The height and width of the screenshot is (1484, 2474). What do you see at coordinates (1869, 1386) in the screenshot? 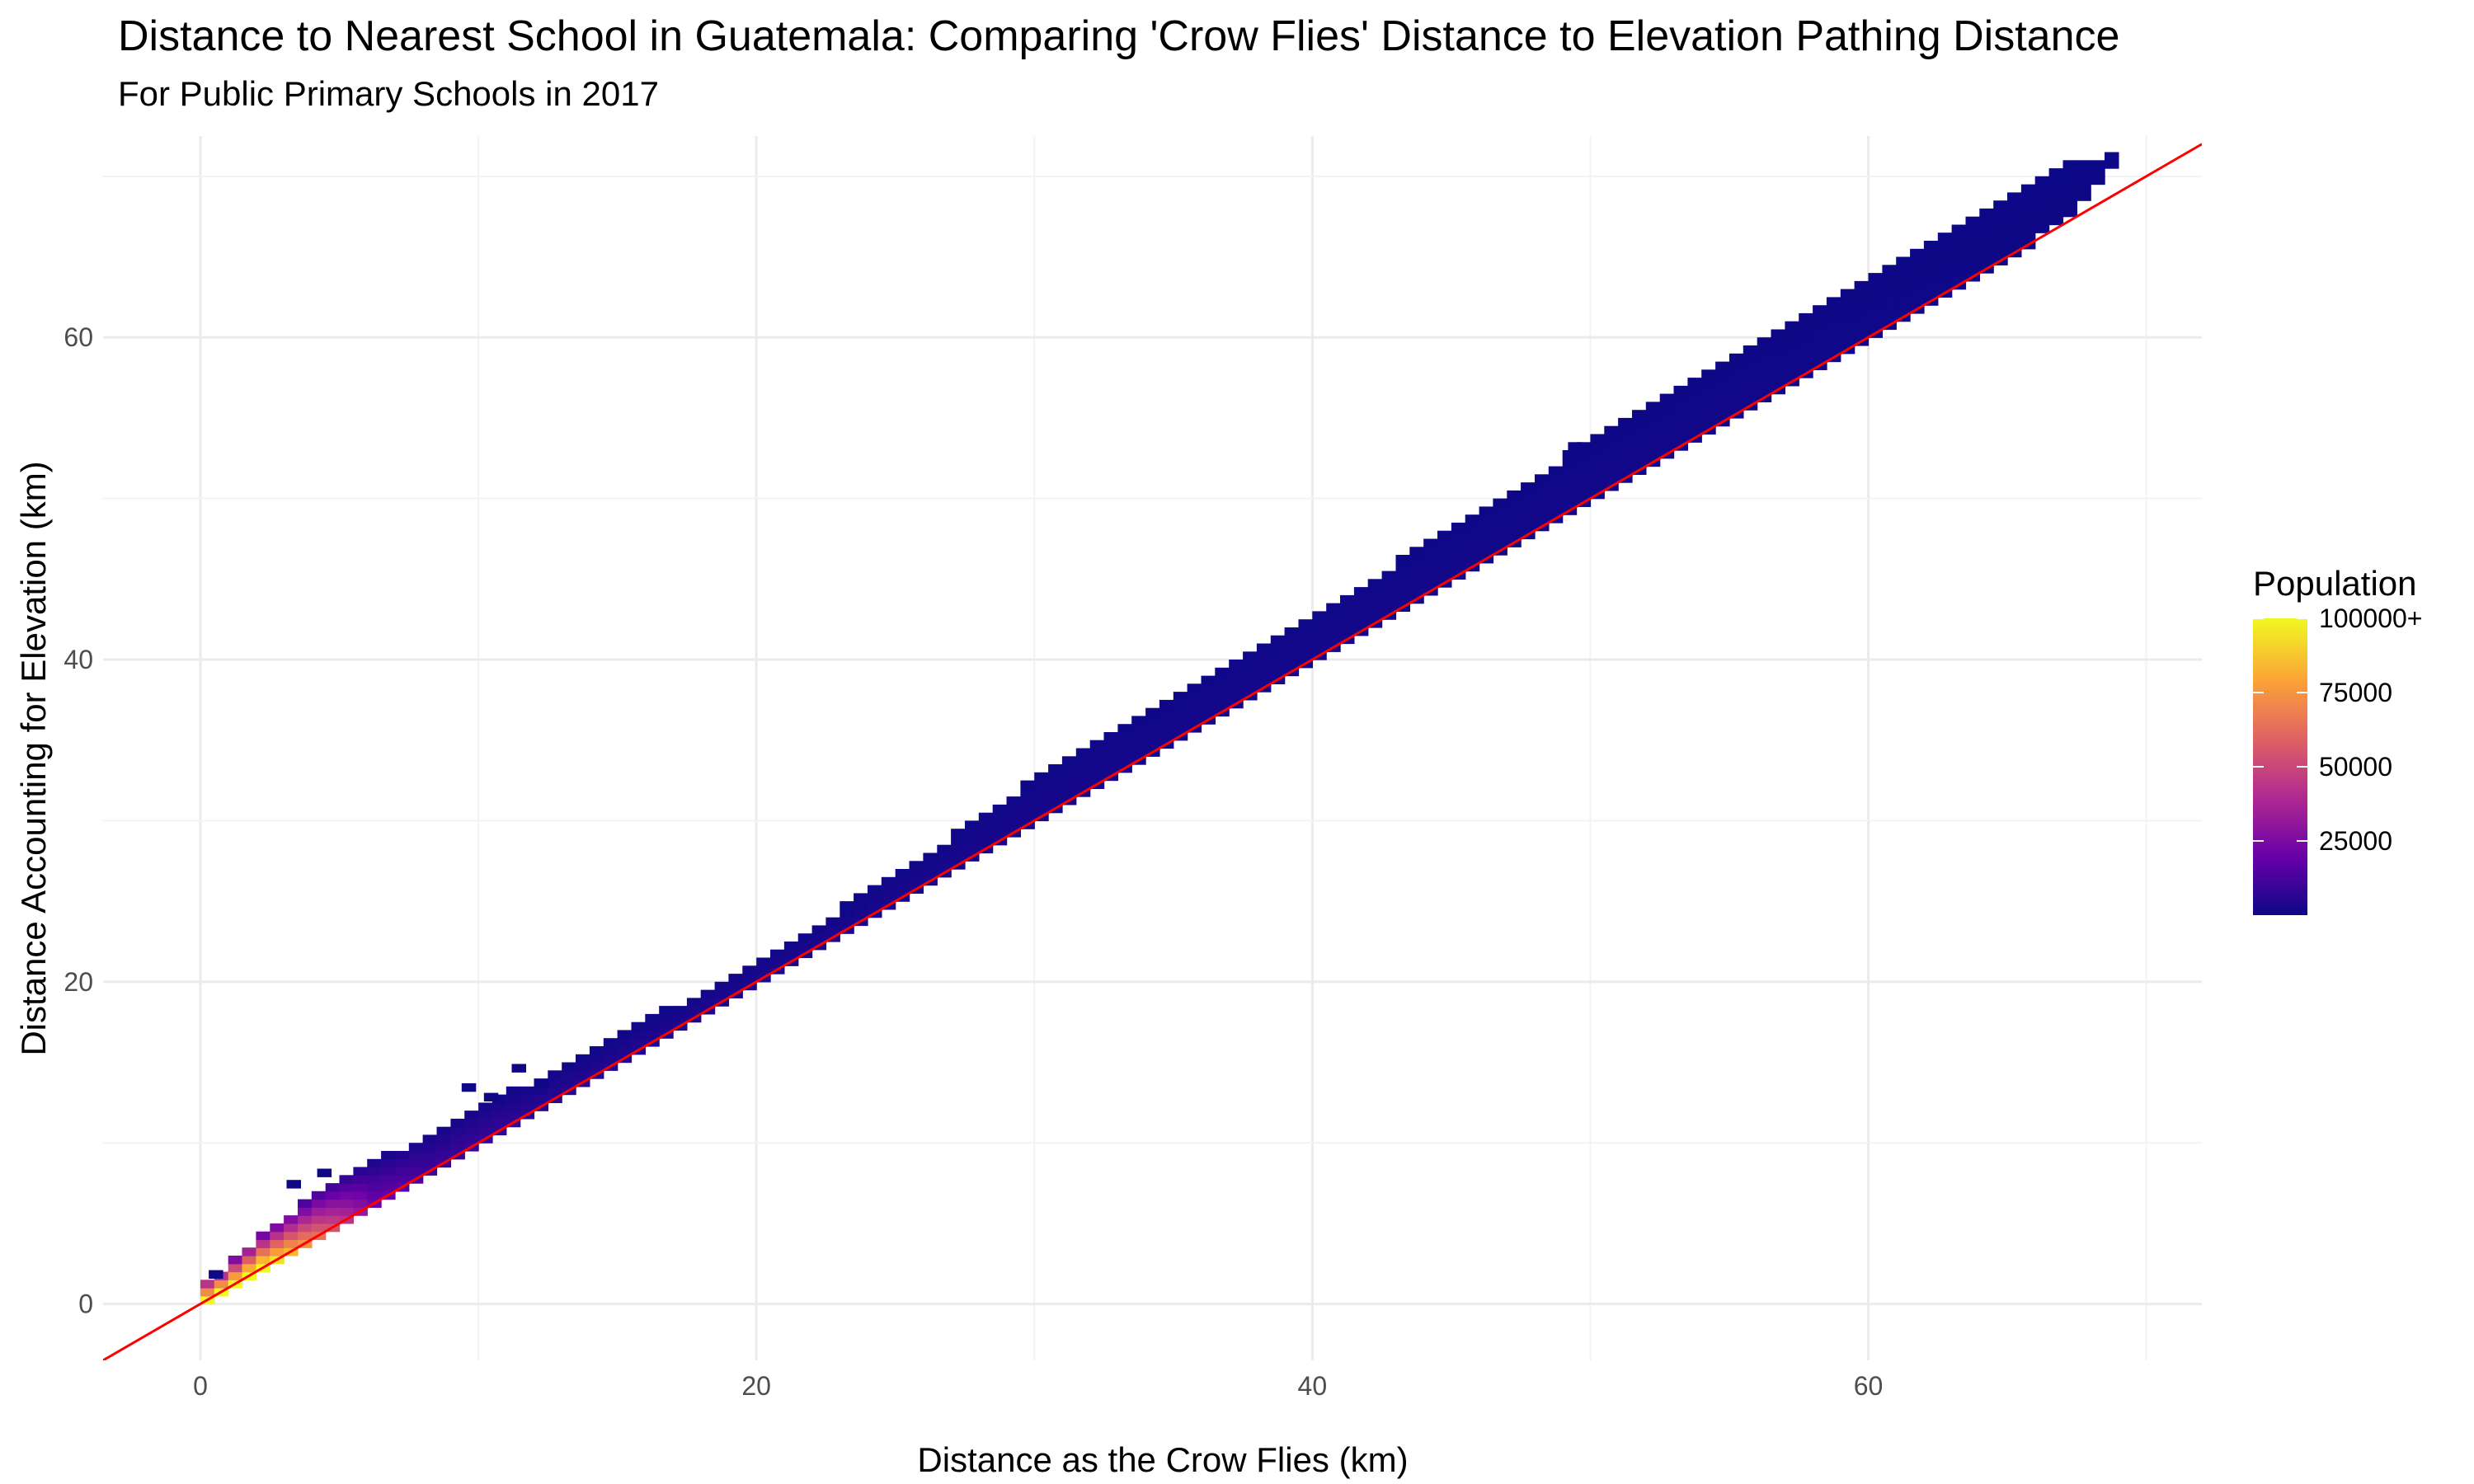
I see `x-tick-label: 60` at bounding box center [1869, 1386].